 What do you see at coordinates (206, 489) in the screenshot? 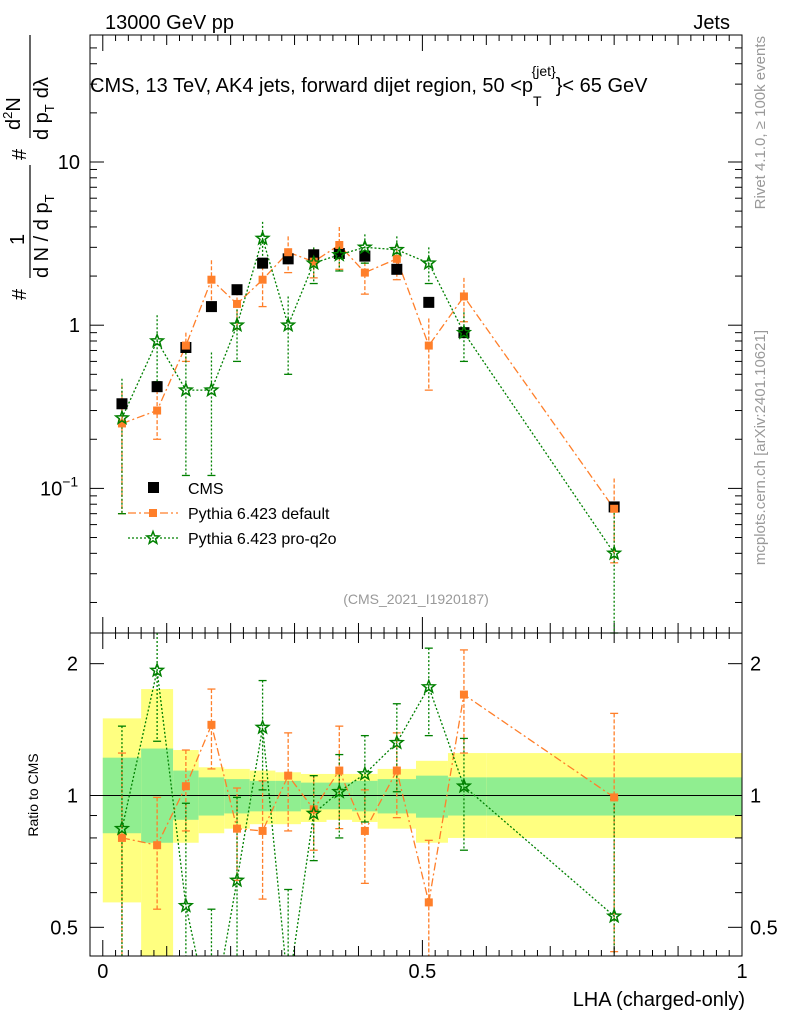
I see `legend-label-cms: CMS` at bounding box center [206, 489].